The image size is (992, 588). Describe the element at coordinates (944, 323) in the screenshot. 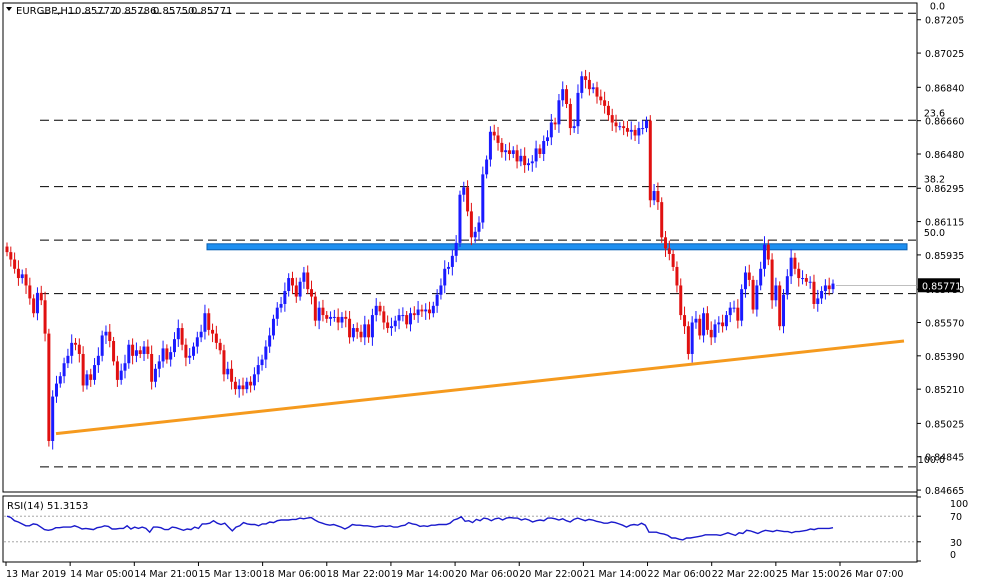

I see `price-tick-label: 0.85570` at that location.